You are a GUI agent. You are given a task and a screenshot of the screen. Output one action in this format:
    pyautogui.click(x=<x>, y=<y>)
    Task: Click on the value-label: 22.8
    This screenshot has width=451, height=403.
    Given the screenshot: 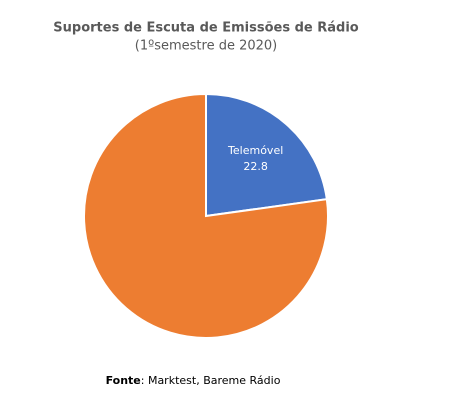 What is the action you would take?
    pyautogui.click(x=255, y=166)
    